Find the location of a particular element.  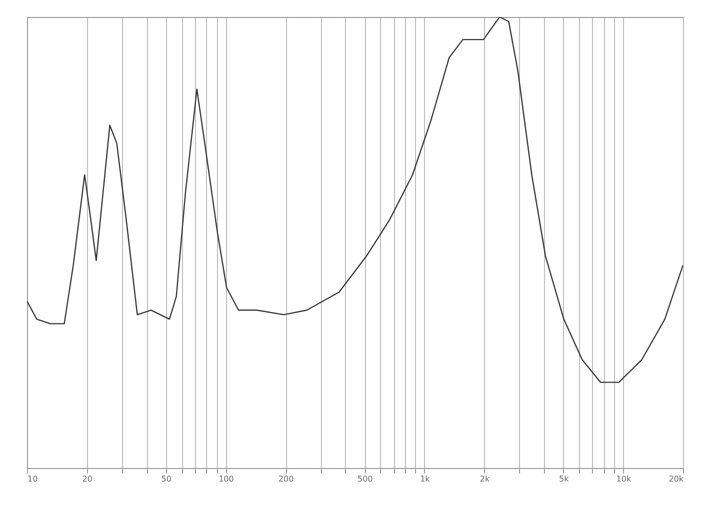

x-tick-label: 2k is located at coordinates (485, 479).